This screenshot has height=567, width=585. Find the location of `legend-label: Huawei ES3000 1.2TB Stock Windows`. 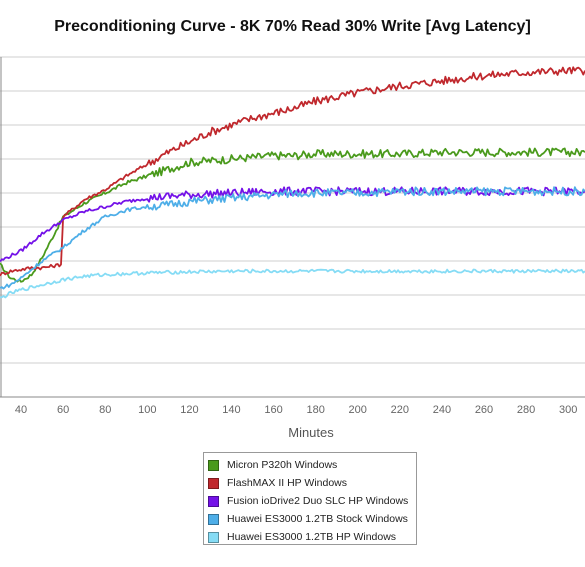

legend-label: Huawei ES3000 1.2TB Stock Windows is located at coordinates (317, 519).